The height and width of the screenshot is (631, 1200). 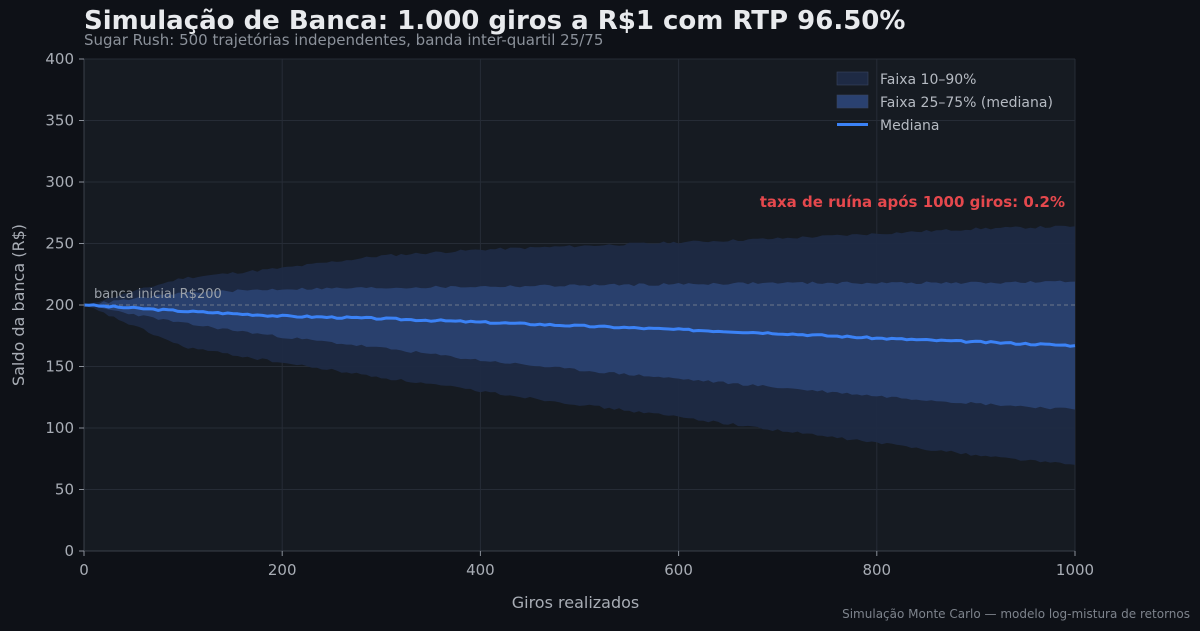 What do you see at coordinates (1075, 570) in the screenshot?
I see `x-tick-label: 1000` at bounding box center [1075, 570].